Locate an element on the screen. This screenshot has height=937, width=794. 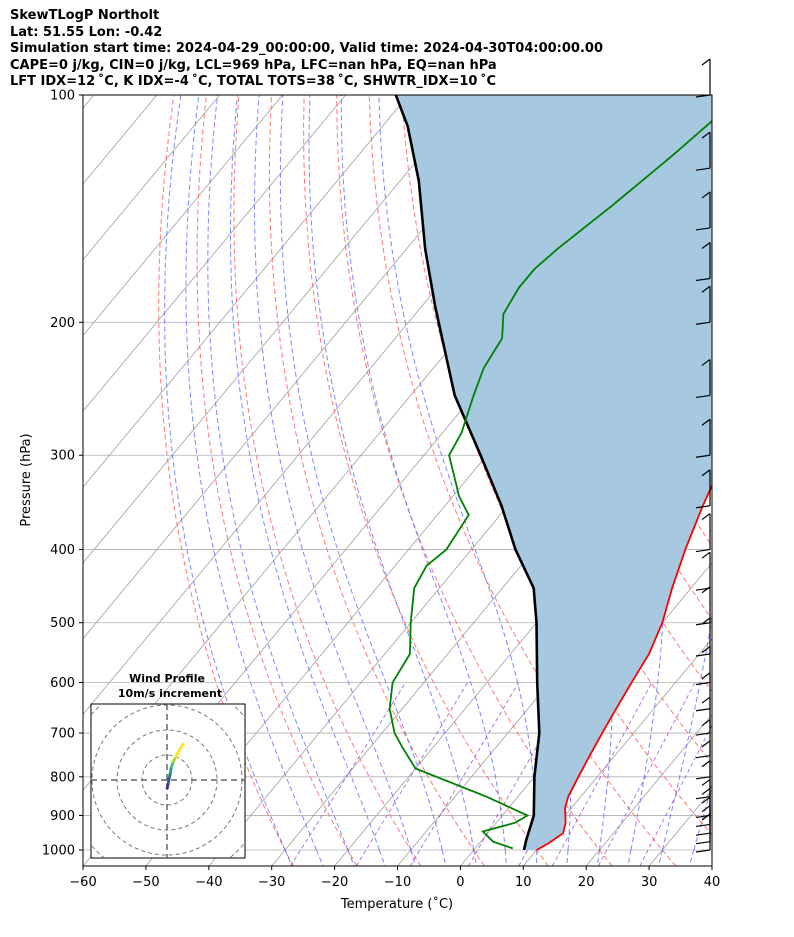
x-tick-label: 20 is located at coordinates (586, 882).